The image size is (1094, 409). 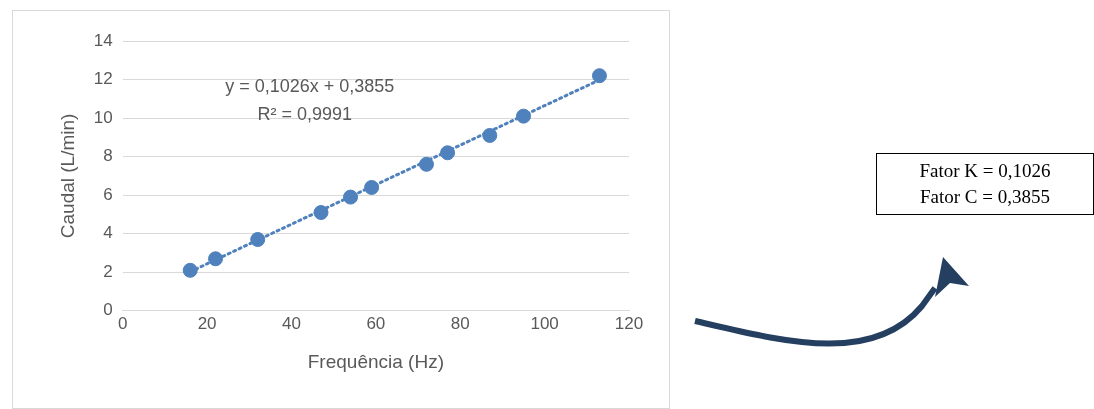 What do you see at coordinates (108, 310) in the screenshot?
I see `y-tick-label: 0` at bounding box center [108, 310].